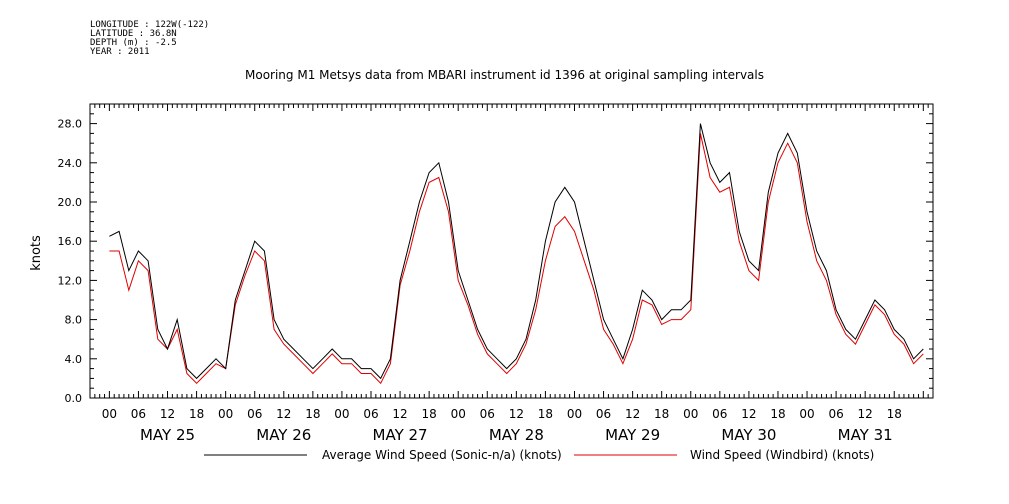 The width and height of the screenshot is (1009, 504). Describe the element at coordinates (74, 320) in the screenshot. I see `y-tick-label: 8.0` at that location.